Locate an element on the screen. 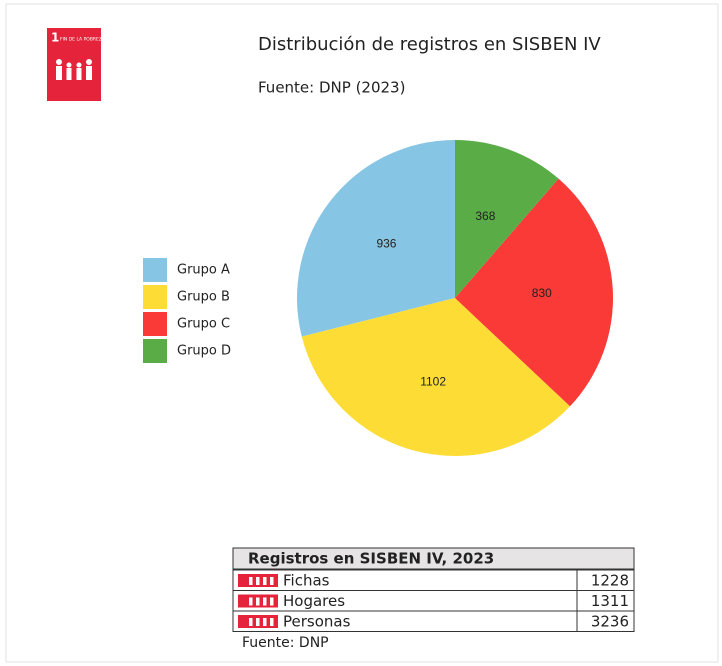 The height and width of the screenshot is (666, 722). logo-icon is located at coordinates (74, 69).